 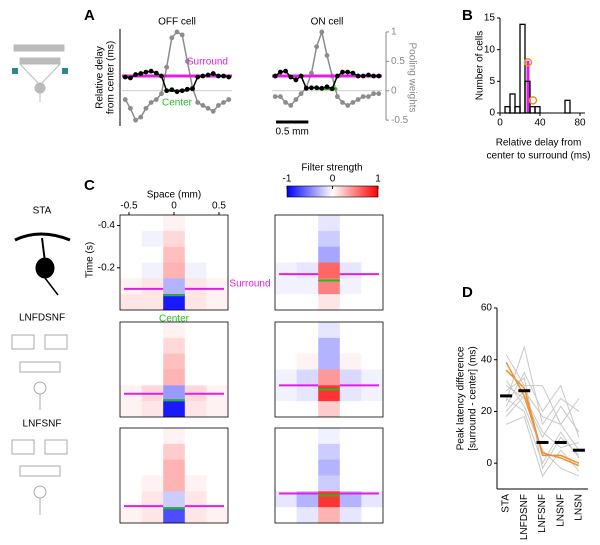 What do you see at coordinates (107, 225) in the screenshot?
I see `y-tick-label: -0.4` at bounding box center [107, 225].